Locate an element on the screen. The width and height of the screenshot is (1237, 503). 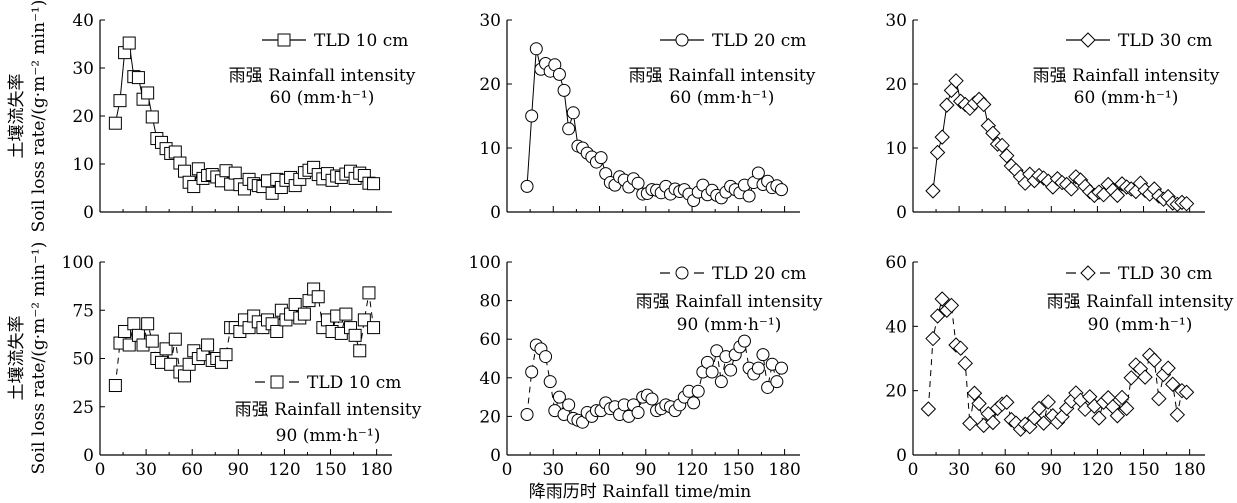
x-tick-label: 90 is located at coordinates (1051, 470).